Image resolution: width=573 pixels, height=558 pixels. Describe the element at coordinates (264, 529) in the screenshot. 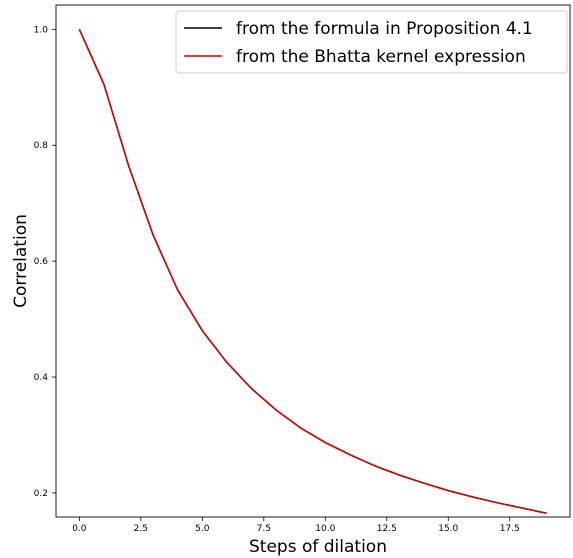

I see `x-tick-label: 7.5` at that location.